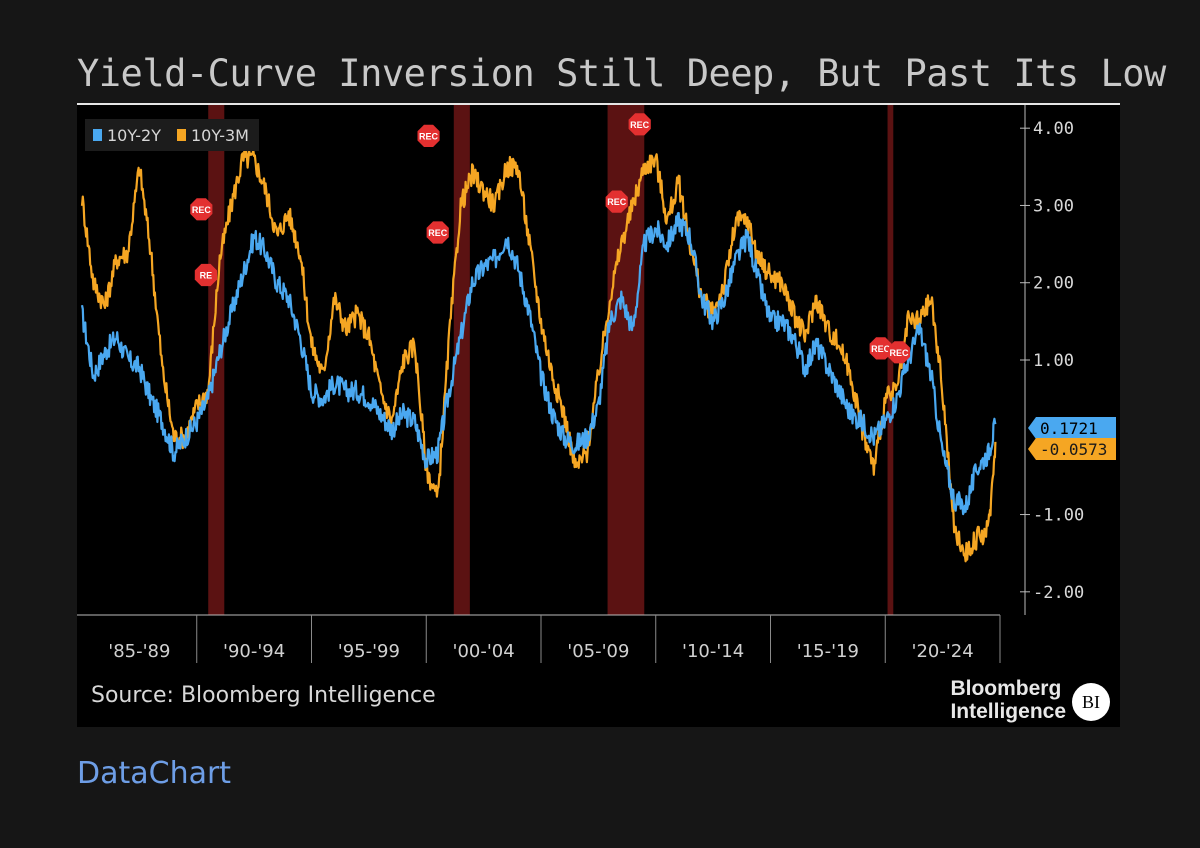  I want to click on last-value-label-0: 0.1721, so click(1069, 428).